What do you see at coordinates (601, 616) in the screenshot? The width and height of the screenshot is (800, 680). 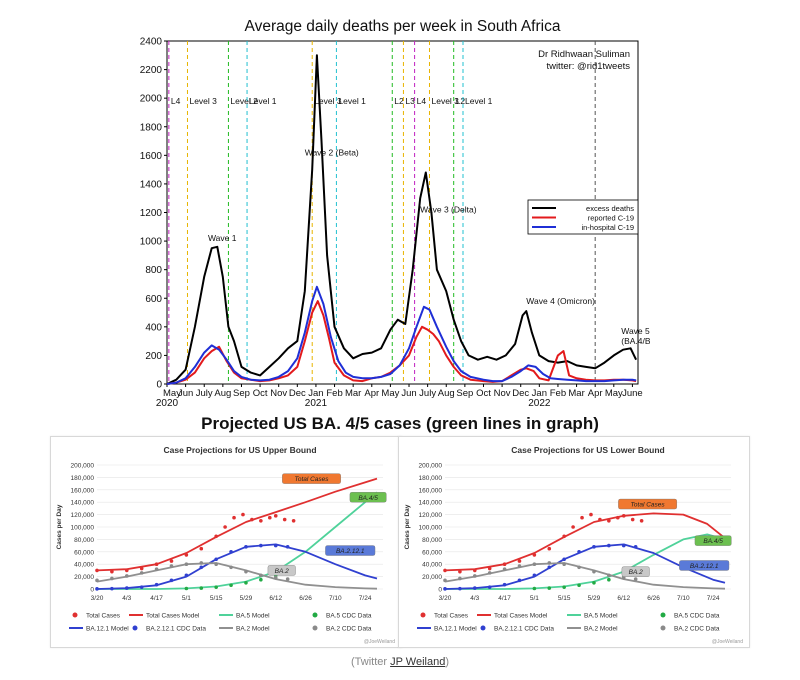 I see `legend-label: BA.5 Model` at bounding box center [601, 616].